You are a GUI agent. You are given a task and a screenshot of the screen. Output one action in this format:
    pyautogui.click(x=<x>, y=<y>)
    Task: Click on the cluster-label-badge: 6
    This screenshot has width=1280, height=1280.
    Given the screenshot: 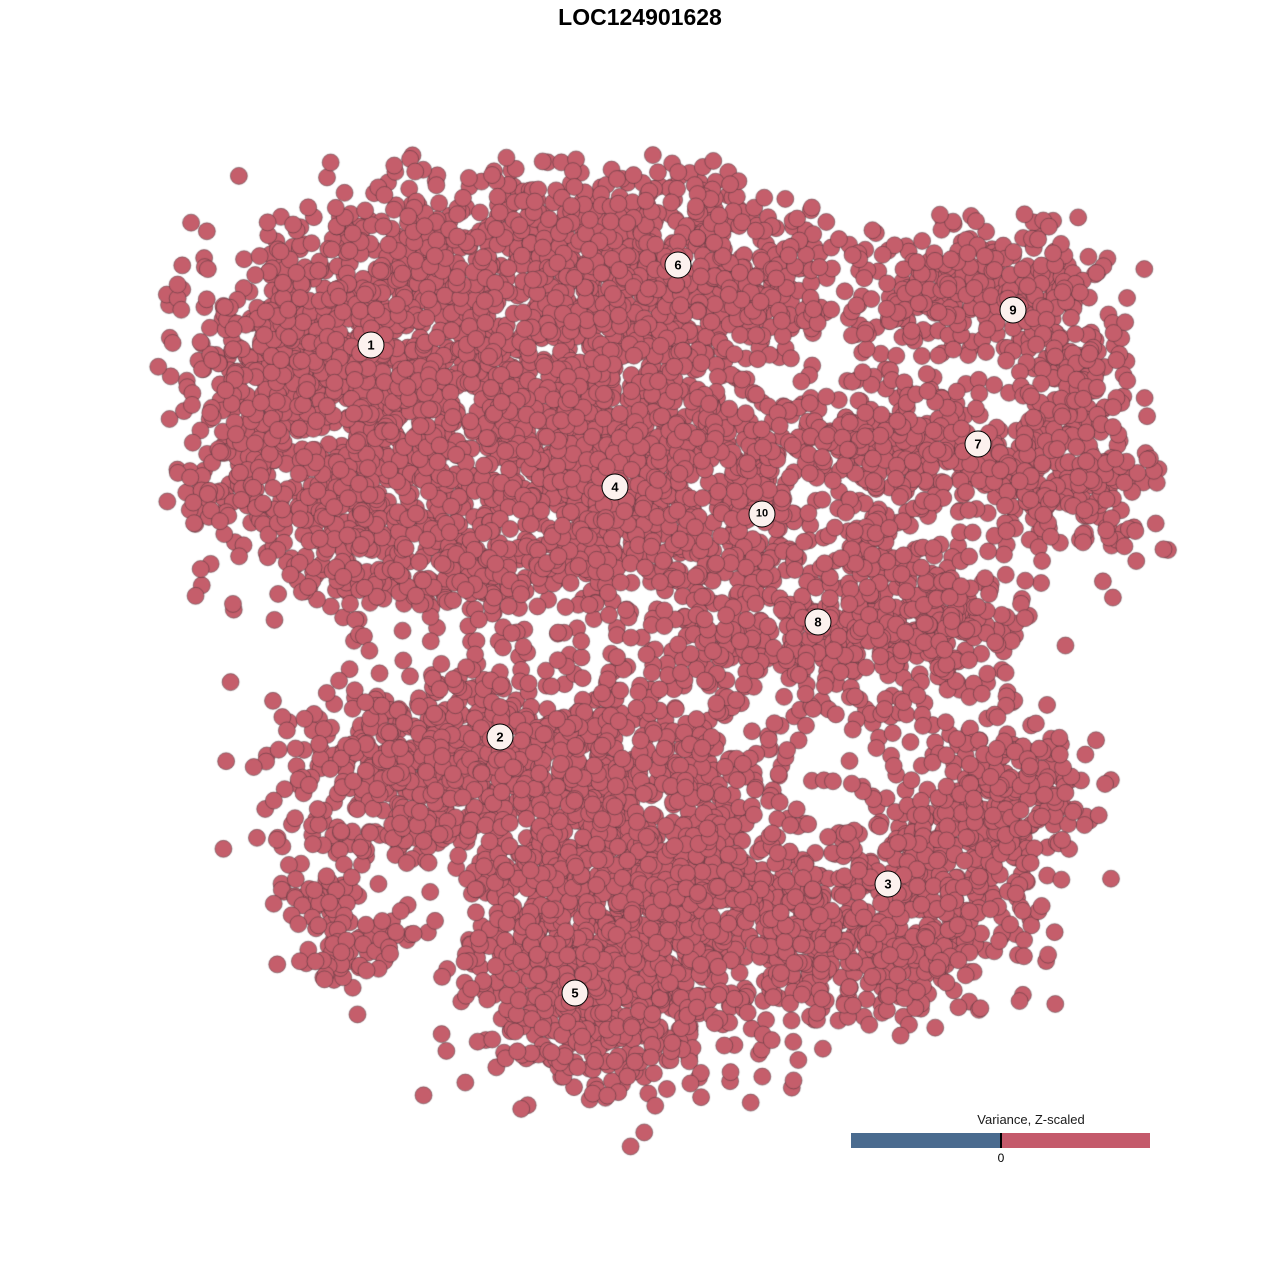 What is the action you would take?
    pyautogui.click(x=678, y=265)
    